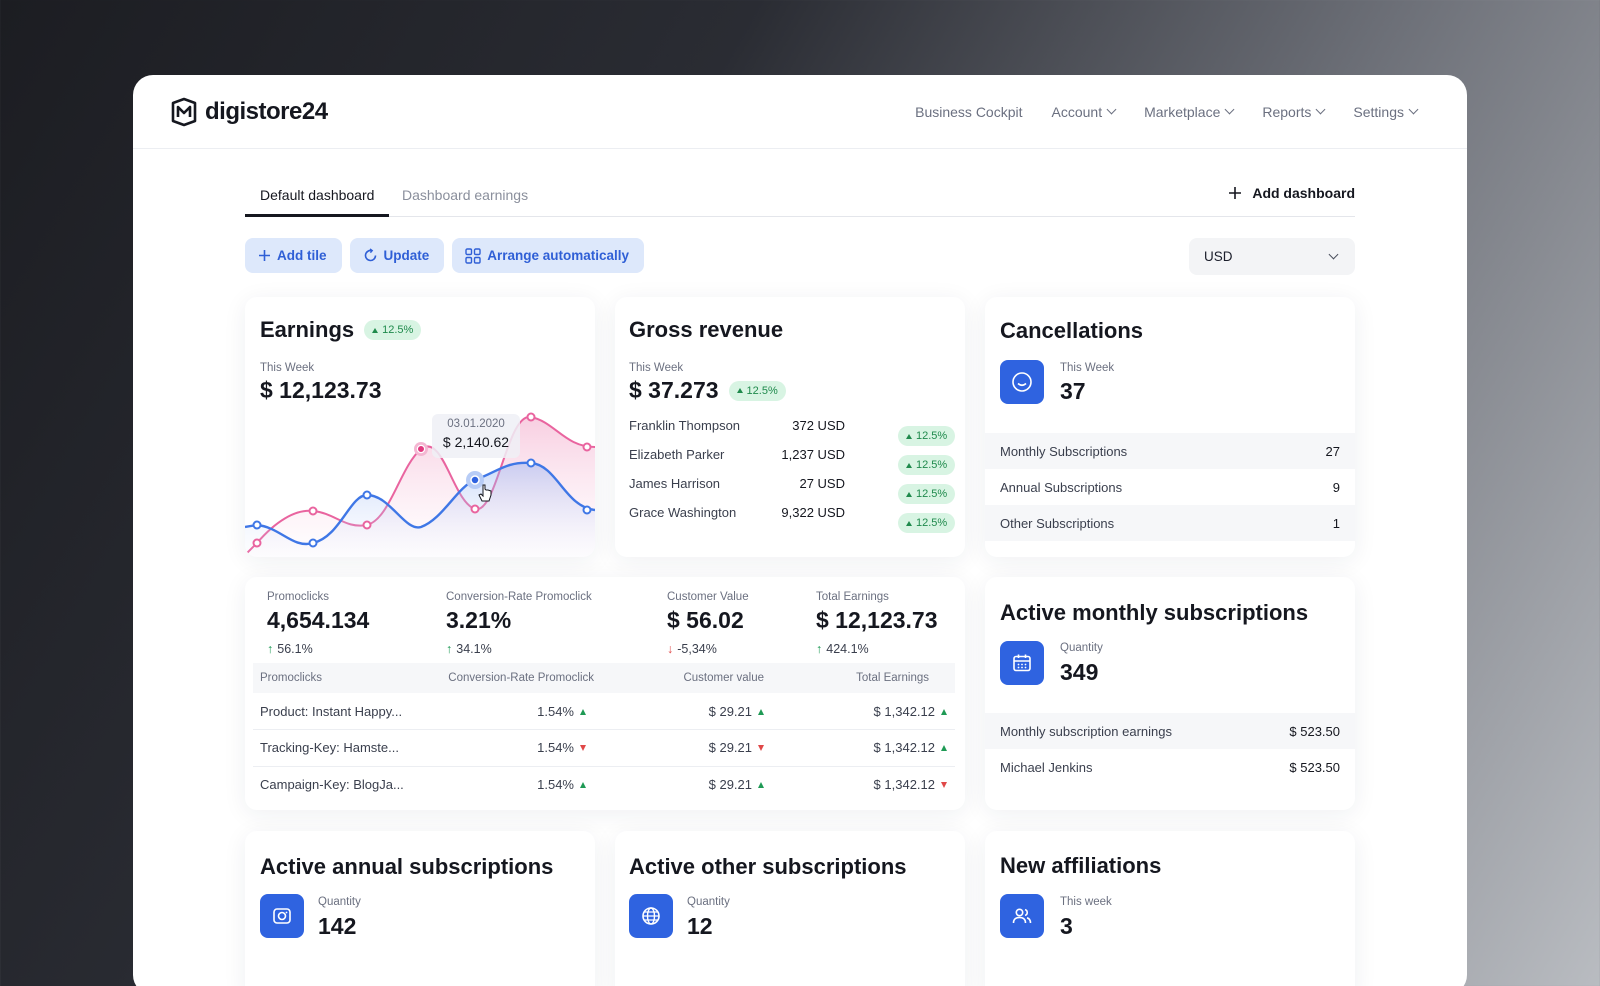  Describe the element at coordinates (1086, 902) in the screenshot. I see `new-affiliations-label: This week` at that location.